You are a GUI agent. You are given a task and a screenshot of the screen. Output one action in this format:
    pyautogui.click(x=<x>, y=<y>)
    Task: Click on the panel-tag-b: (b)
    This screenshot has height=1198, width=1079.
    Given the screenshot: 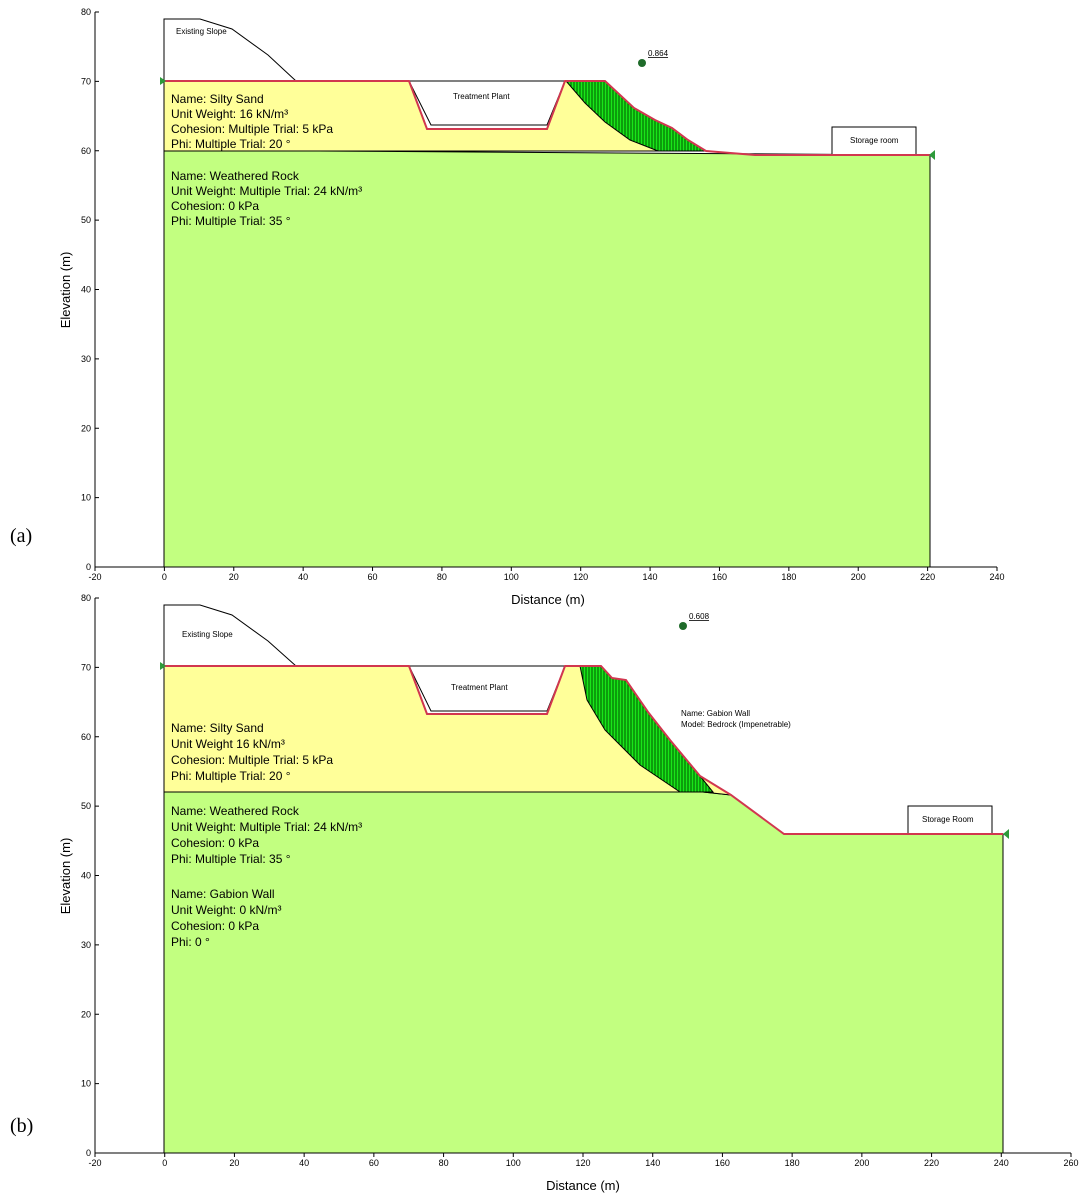 What is the action you would take?
    pyautogui.click(x=21, y=1126)
    